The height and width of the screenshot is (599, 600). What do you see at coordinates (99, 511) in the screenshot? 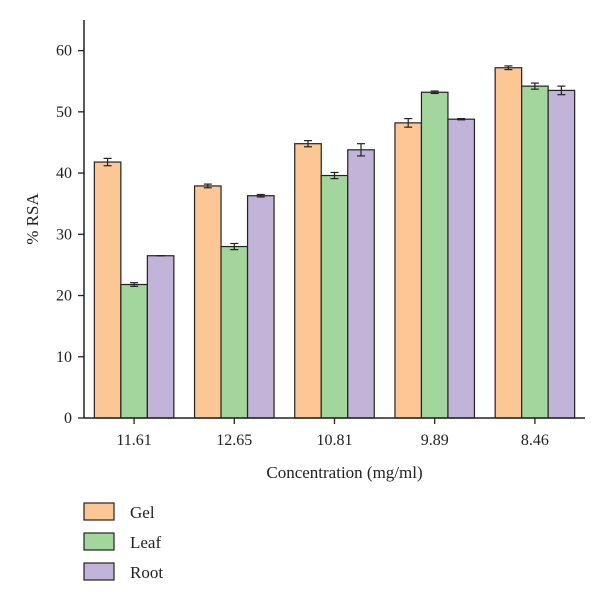
I see `legend-swatch-gel` at bounding box center [99, 511].